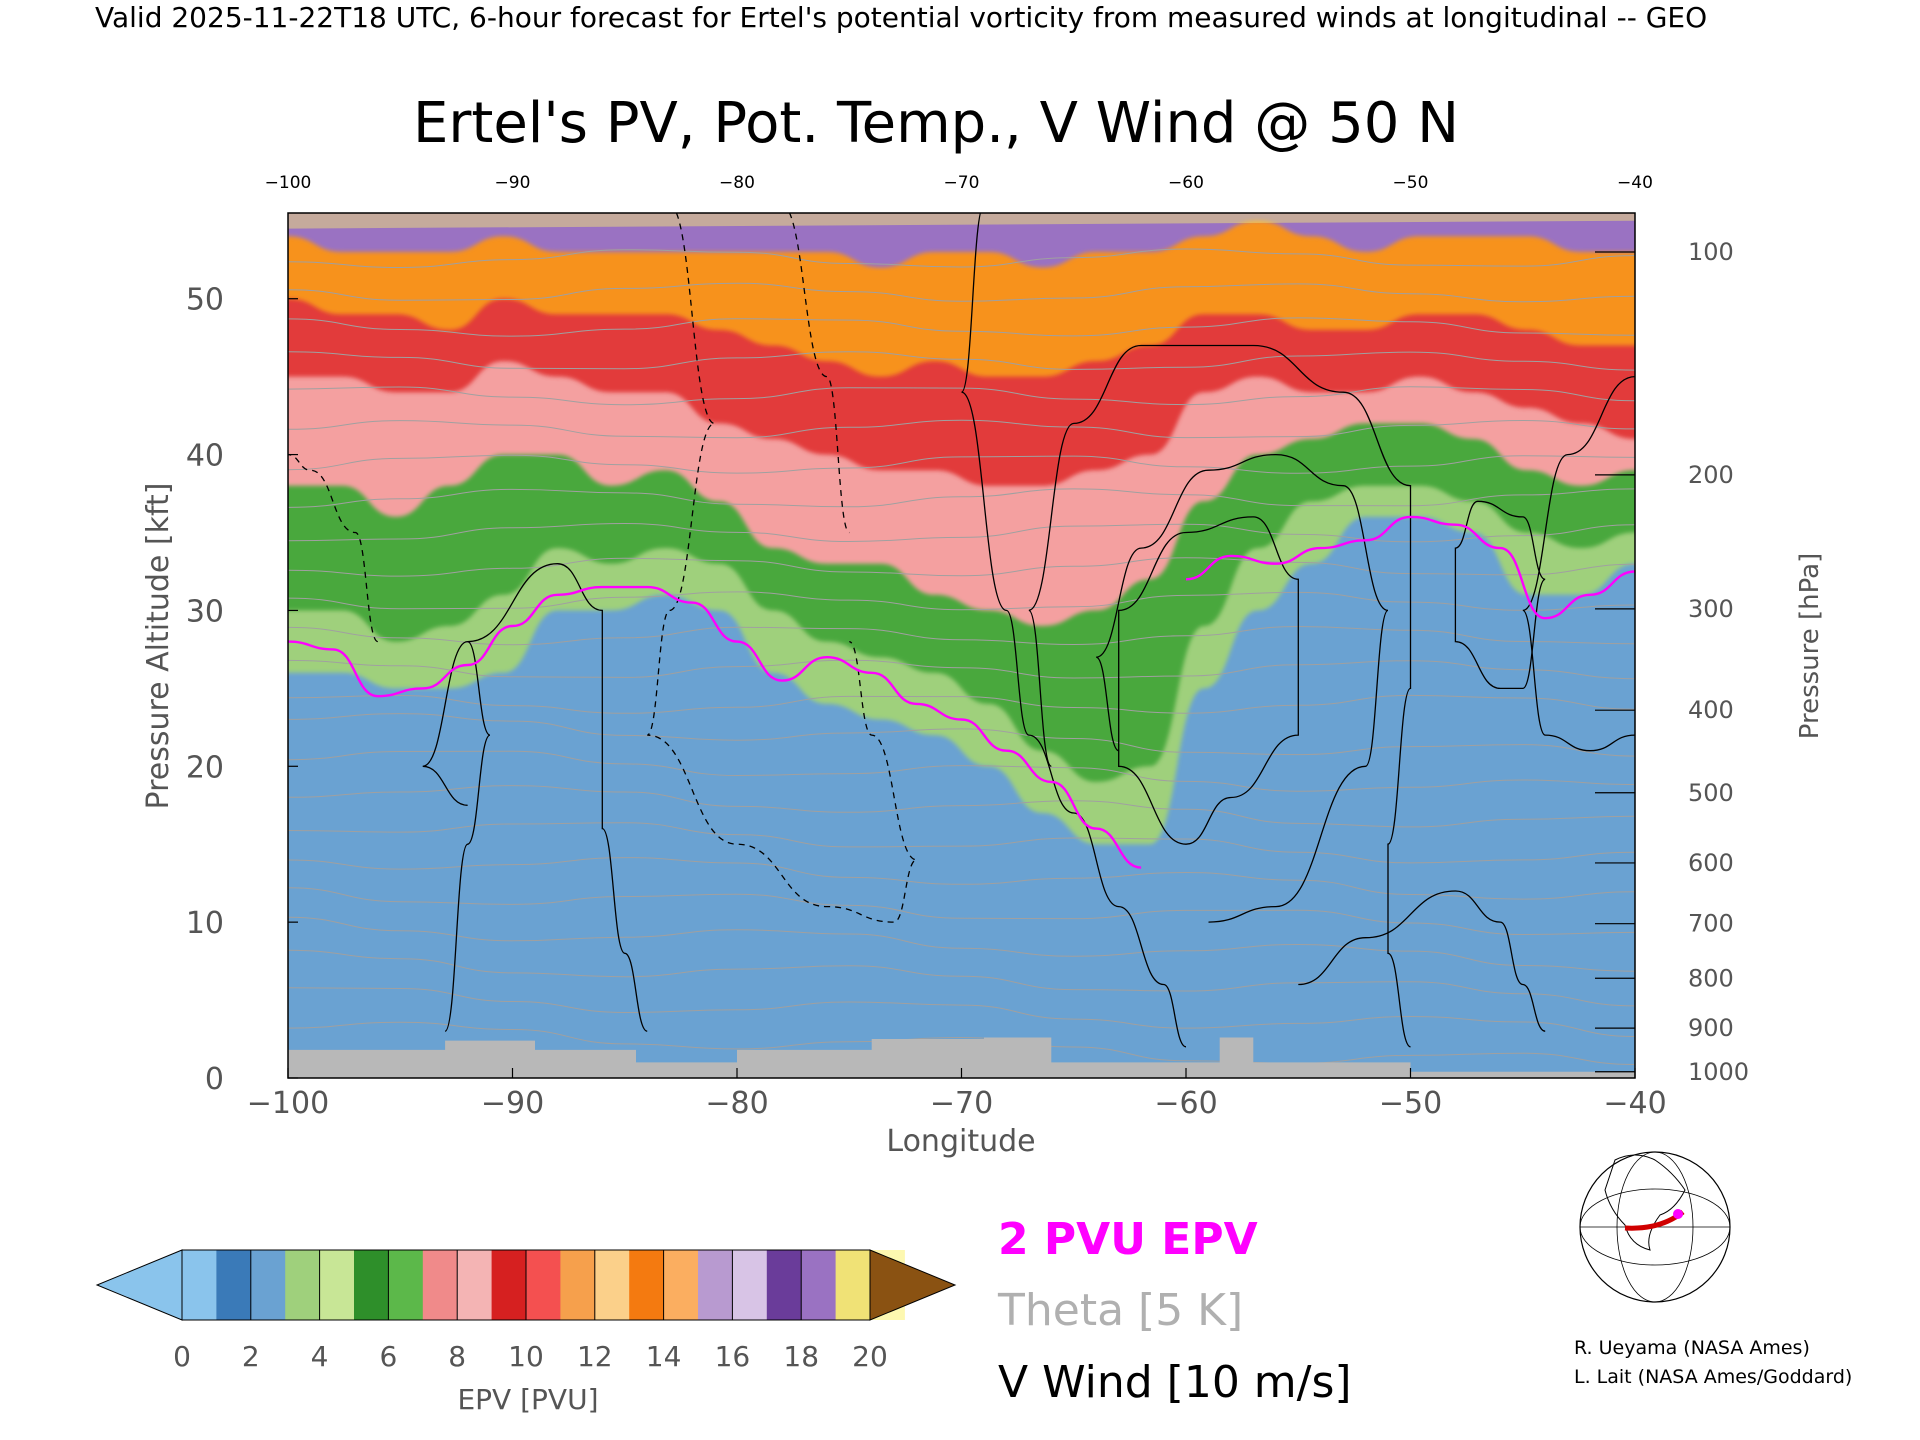  What do you see at coordinates (1411, 183) in the screenshot?
I see `x-top-tick-label: −50` at bounding box center [1411, 183].